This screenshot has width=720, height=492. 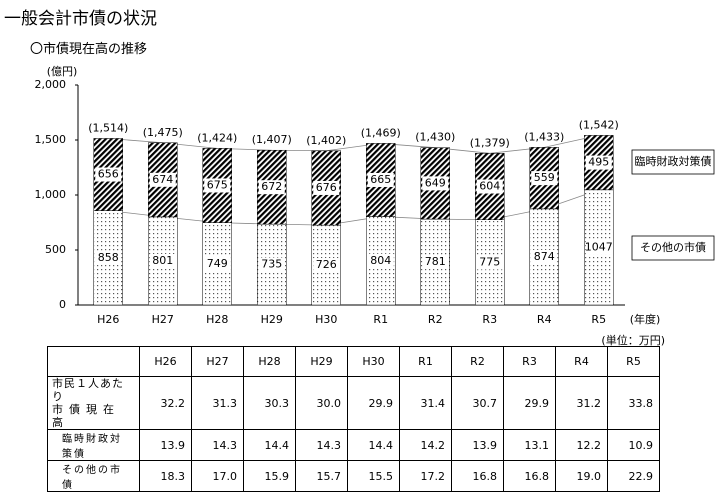 What do you see at coordinates (598, 319) in the screenshot?
I see `x-tick-label: R5` at bounding box center [598, 319].